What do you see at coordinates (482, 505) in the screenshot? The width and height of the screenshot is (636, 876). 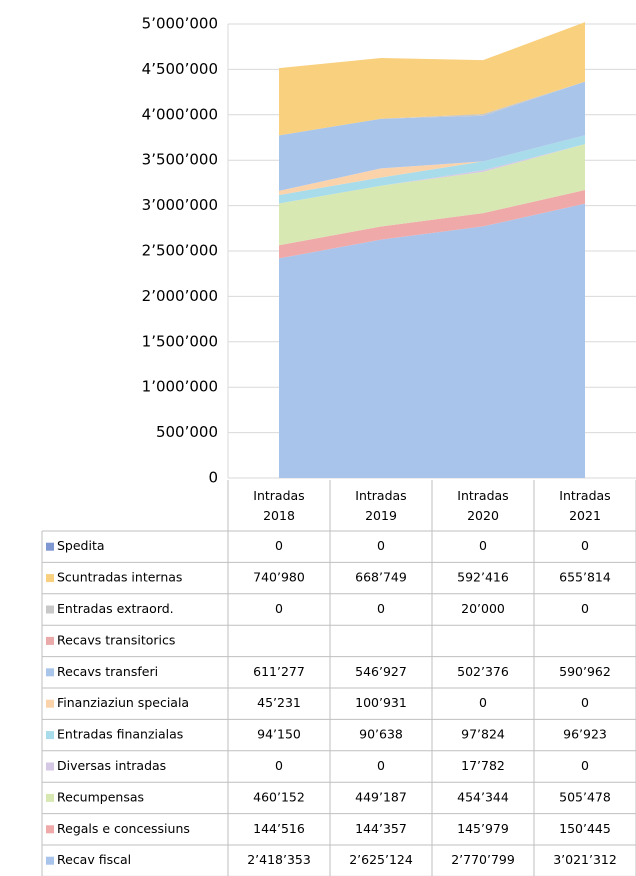 I see `category-label: Intradas 2020` at bounding box center [482, 505].